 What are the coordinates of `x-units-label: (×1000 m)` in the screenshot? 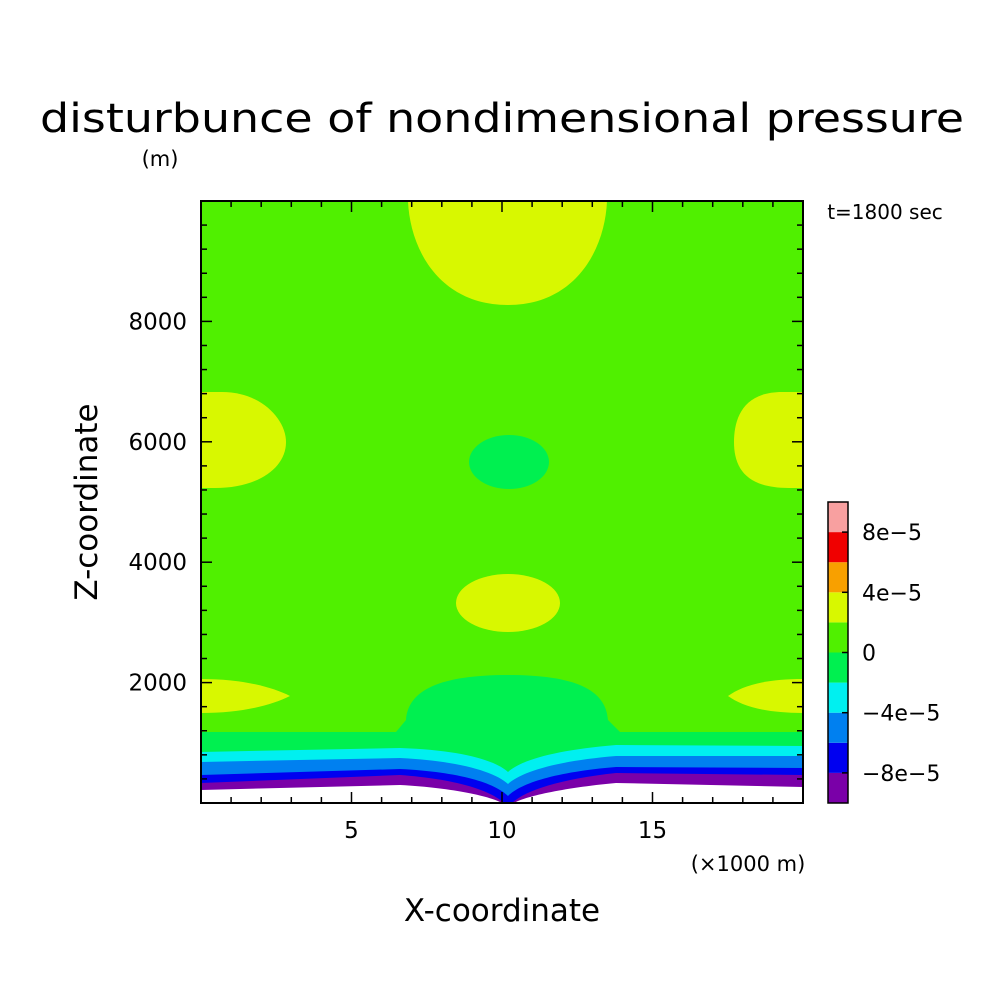 It's located at (748, 864).